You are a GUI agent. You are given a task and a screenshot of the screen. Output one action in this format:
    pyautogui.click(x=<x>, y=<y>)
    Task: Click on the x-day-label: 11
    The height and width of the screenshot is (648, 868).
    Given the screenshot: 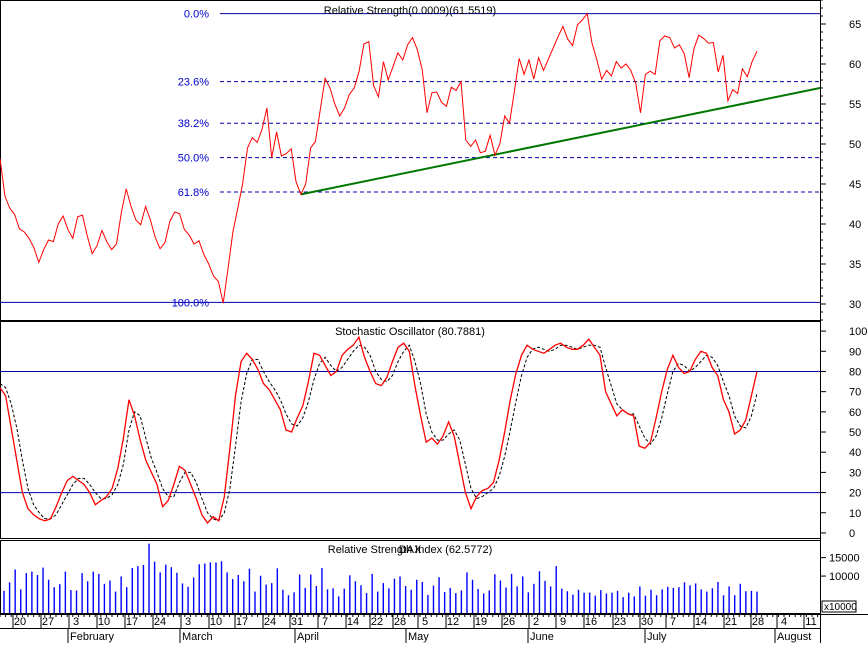 What is the action you would take?
    pyautogui.click(x=810, y=622)
    